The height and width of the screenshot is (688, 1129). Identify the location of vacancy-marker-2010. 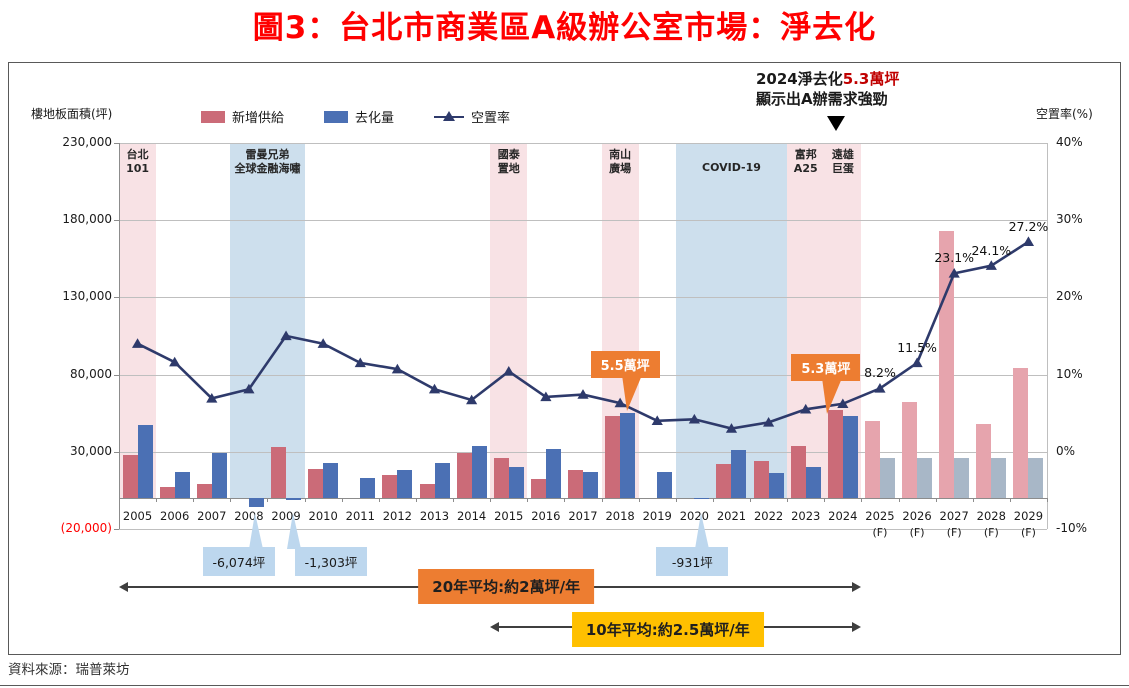
(323, 343).